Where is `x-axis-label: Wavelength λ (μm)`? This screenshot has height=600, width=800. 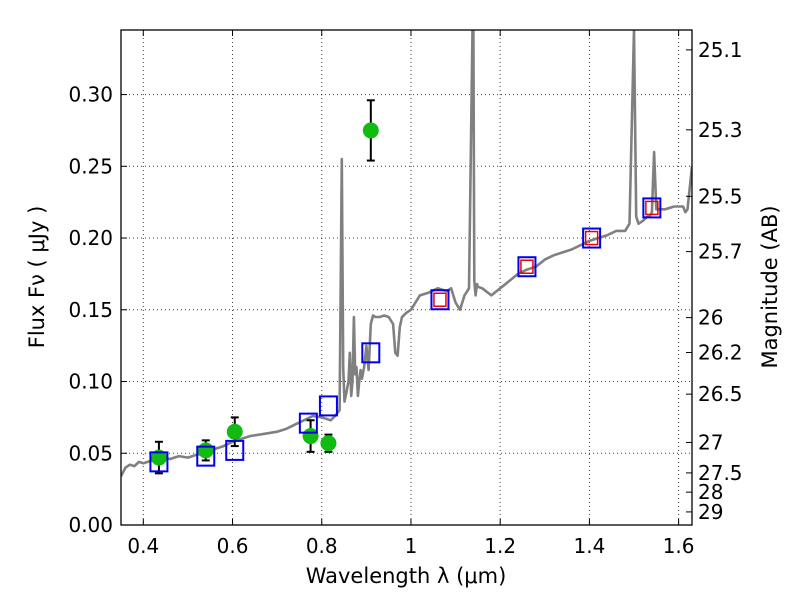 x-axis-label: Wavelength λ (μm) is located at coordinates (406, 576).